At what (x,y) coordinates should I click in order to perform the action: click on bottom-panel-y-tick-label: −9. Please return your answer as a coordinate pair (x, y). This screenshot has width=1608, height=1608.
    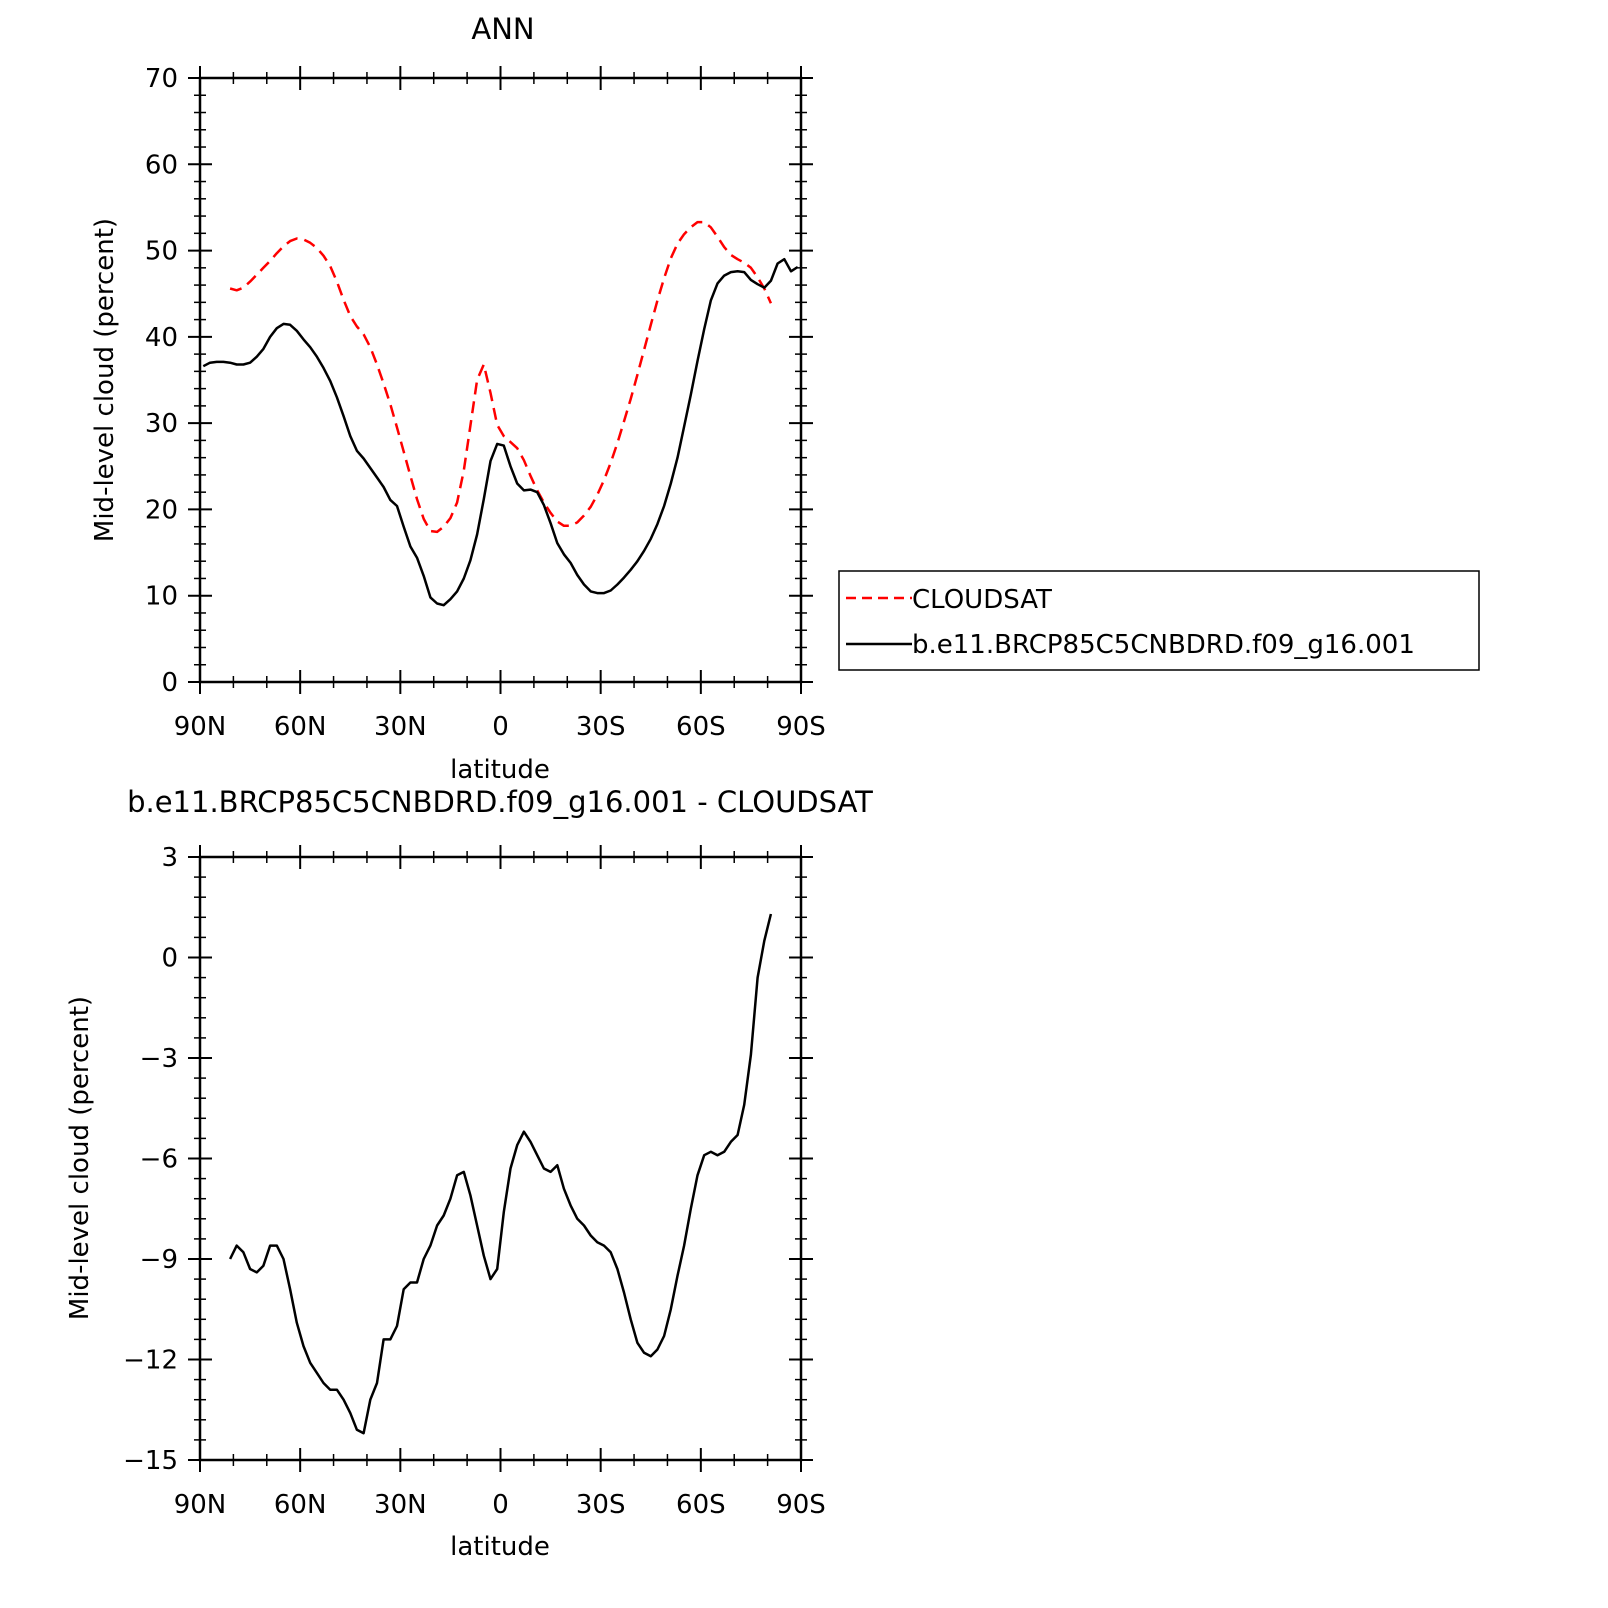
    Looking at the image, I should click on (159, 1260).